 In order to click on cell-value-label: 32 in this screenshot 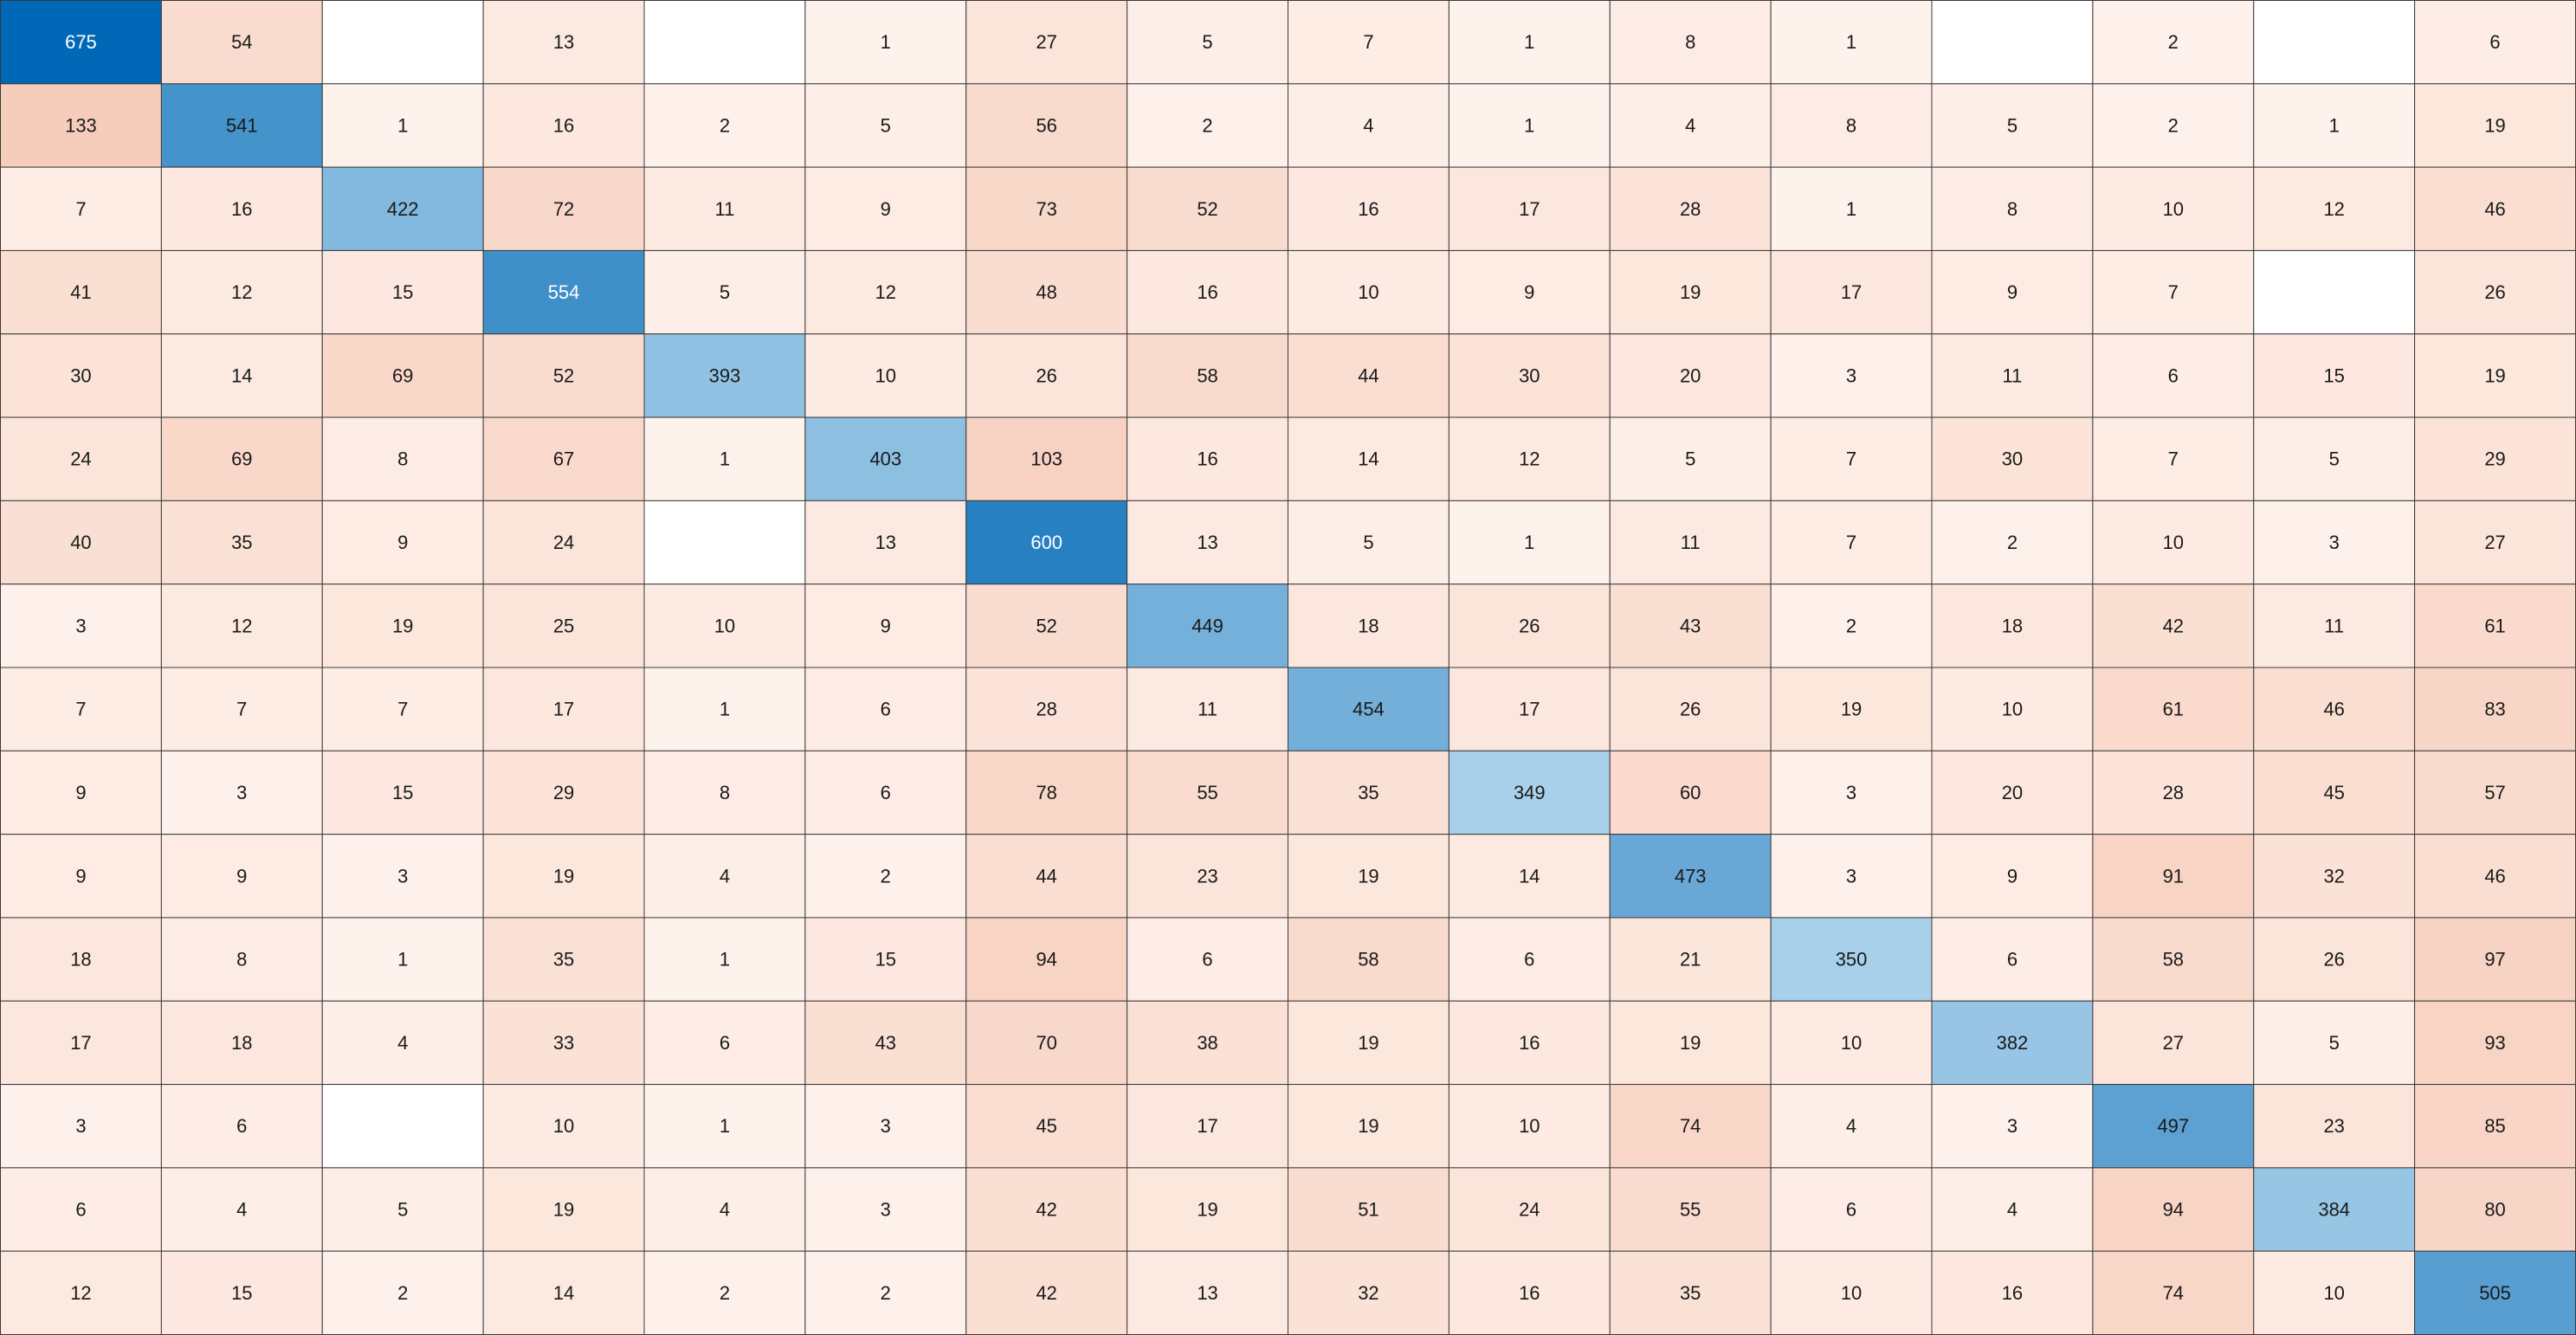, I will do `click(2333, 876)`.